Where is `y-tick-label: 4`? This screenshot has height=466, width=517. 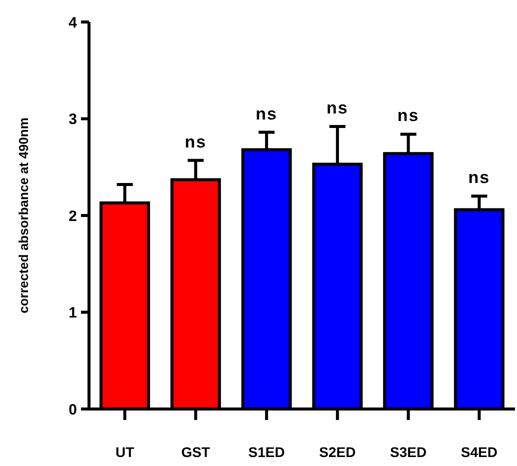
y-tick-label: 4 is located at coordinates (73, 23).